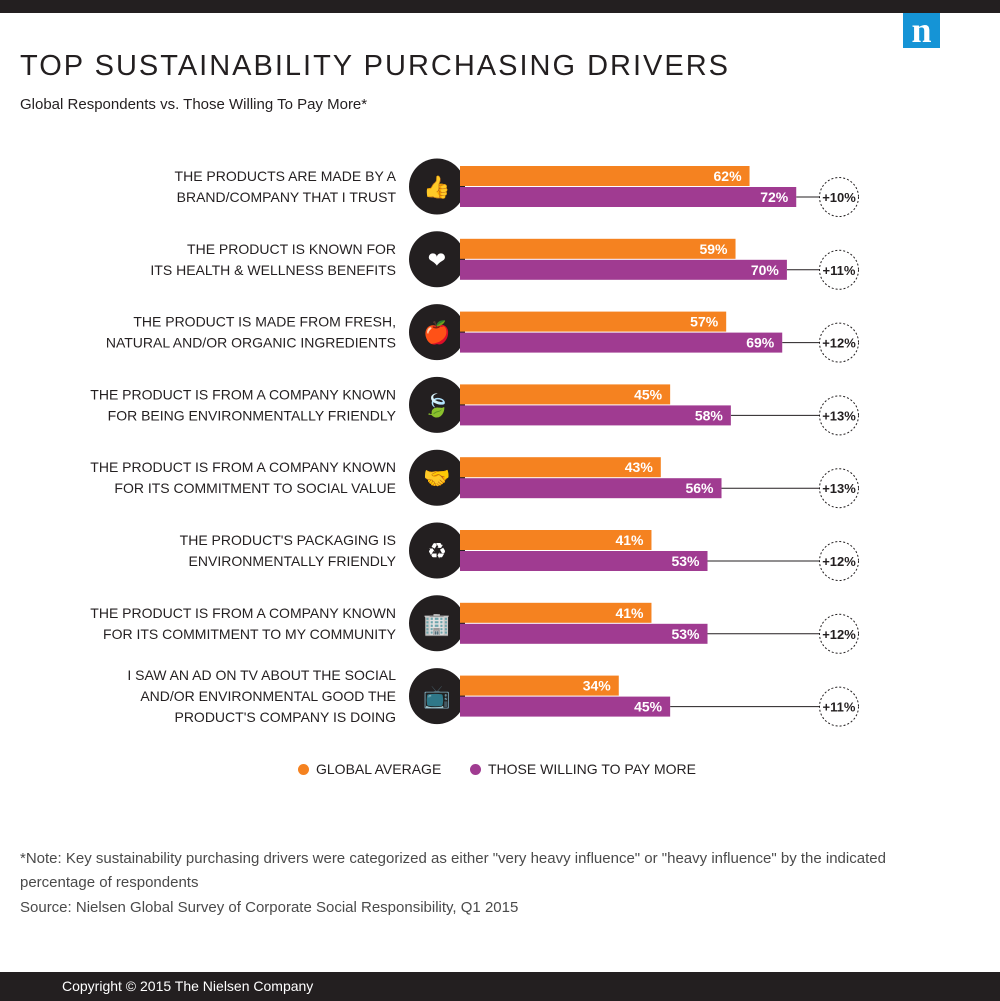 The height and width of the screenshot is (1001, 1000). Describe the element at coordinates (592, 769) in the screenshot. I see `legend-pay-more-label: THOSE WILLING TO PAY MORE` at that location.